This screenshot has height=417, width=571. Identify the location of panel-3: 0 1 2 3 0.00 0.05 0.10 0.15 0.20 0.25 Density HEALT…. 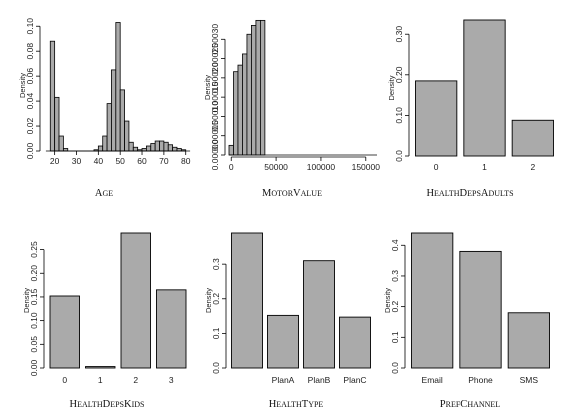
(104, 321).